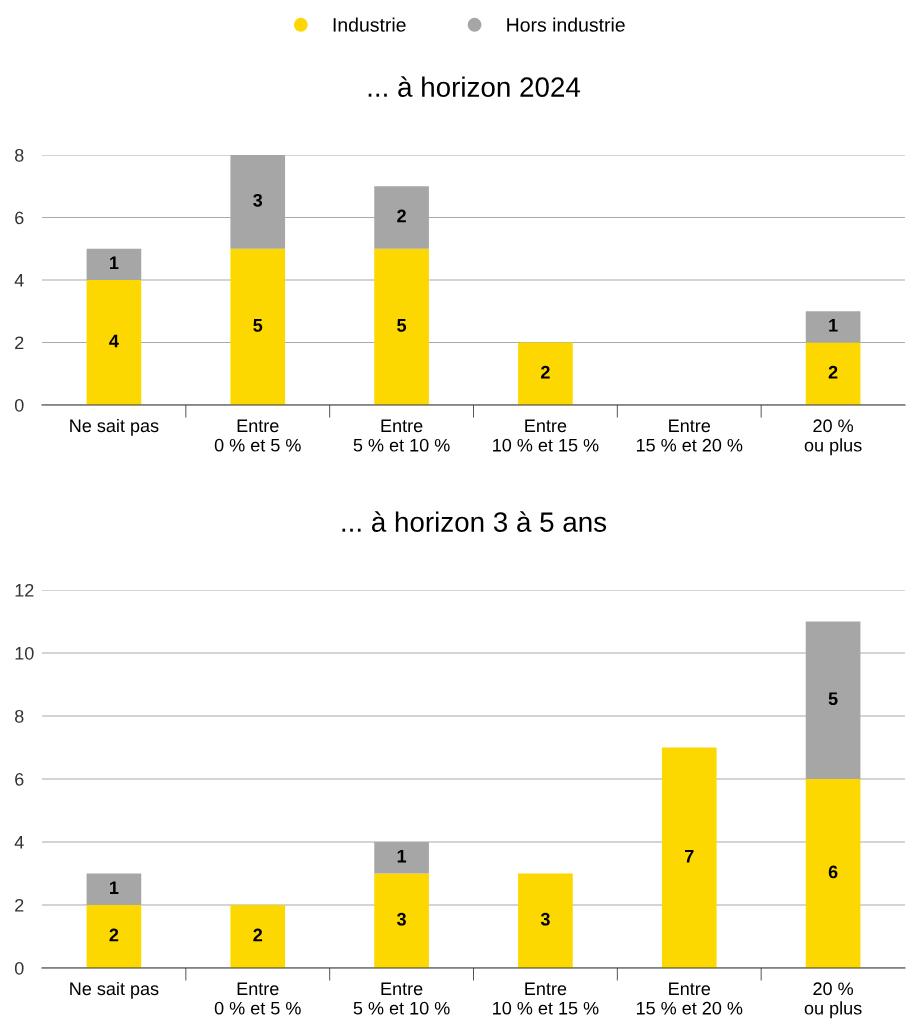 Image resolution: width=907 pixels, height=1030 pixels. I want to click on legend-label: Industrie, so click(369, 24).